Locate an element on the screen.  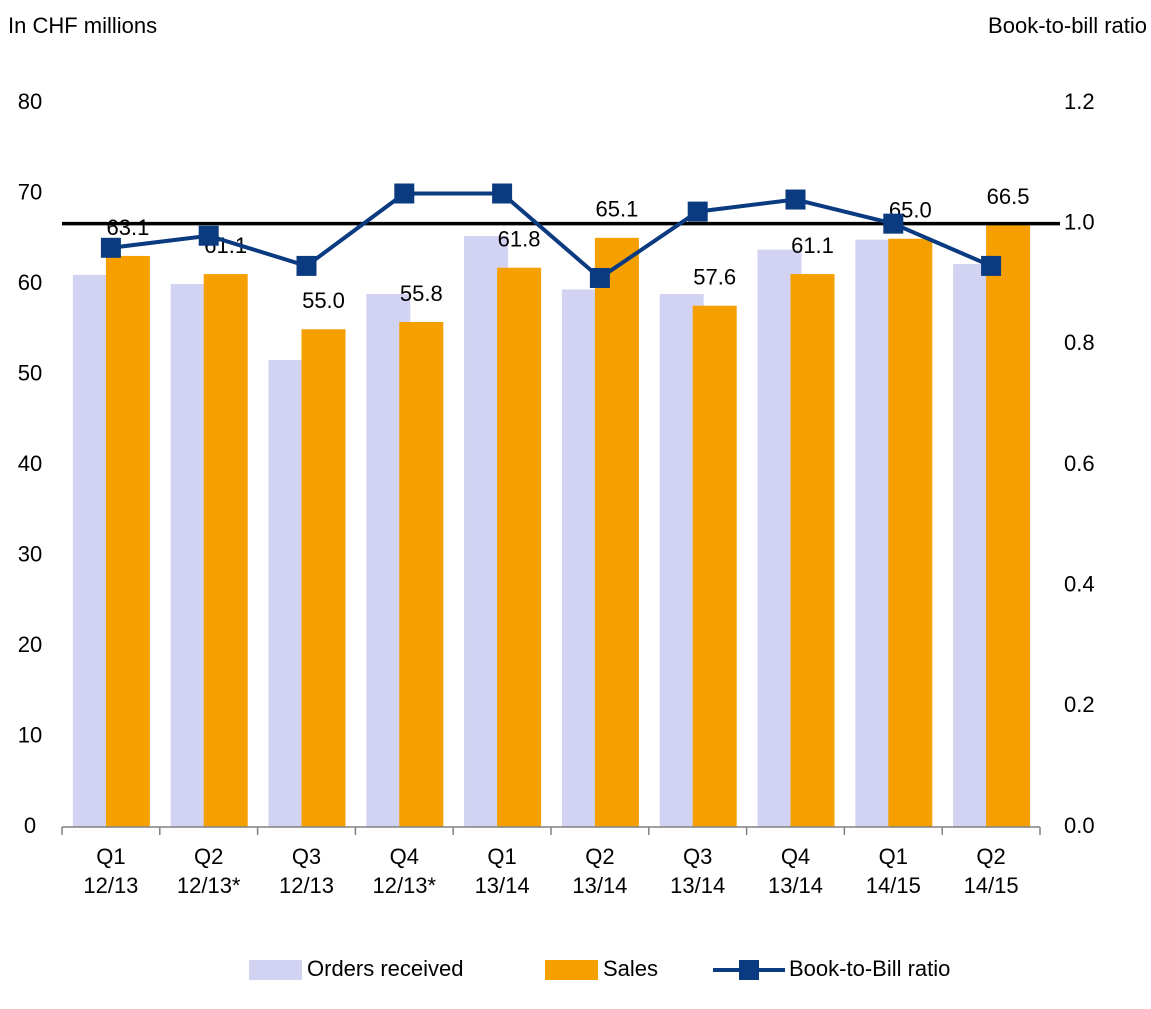
y2-tick-label: 0.2 is located at coordinates (1079, 704).